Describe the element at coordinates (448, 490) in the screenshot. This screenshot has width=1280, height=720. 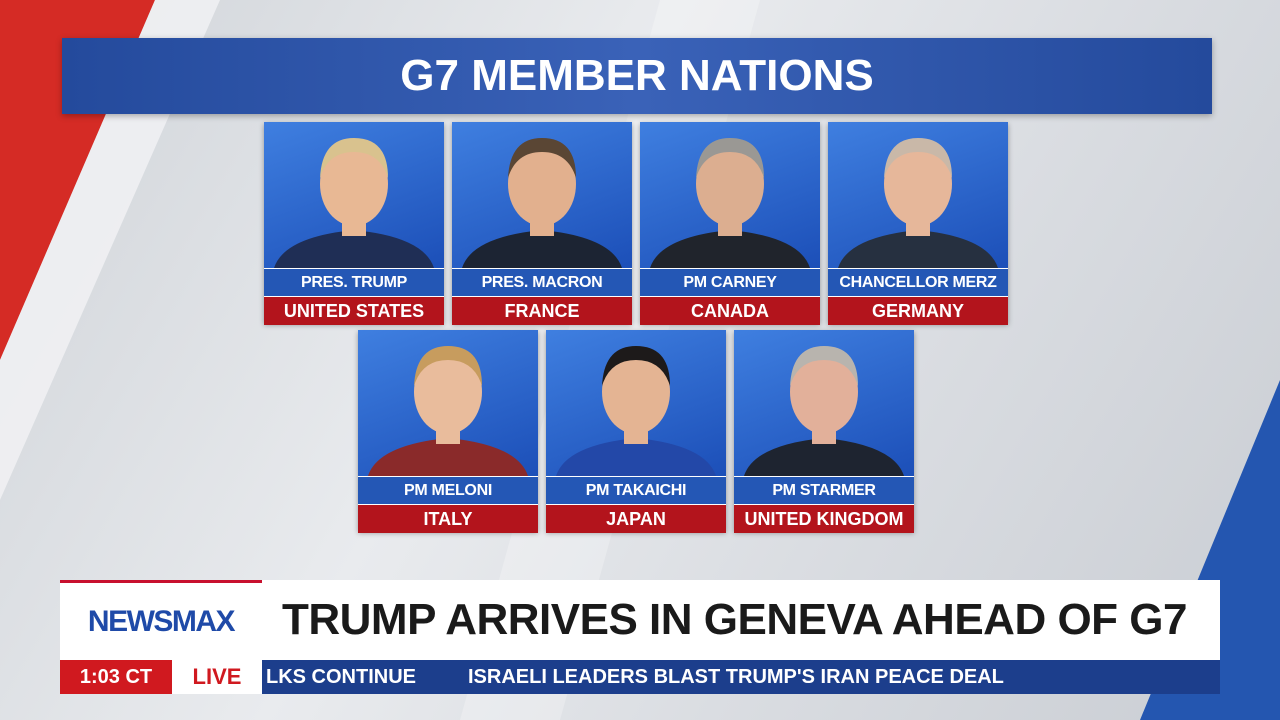
I see `leader-title: PM MELONI` at that location.